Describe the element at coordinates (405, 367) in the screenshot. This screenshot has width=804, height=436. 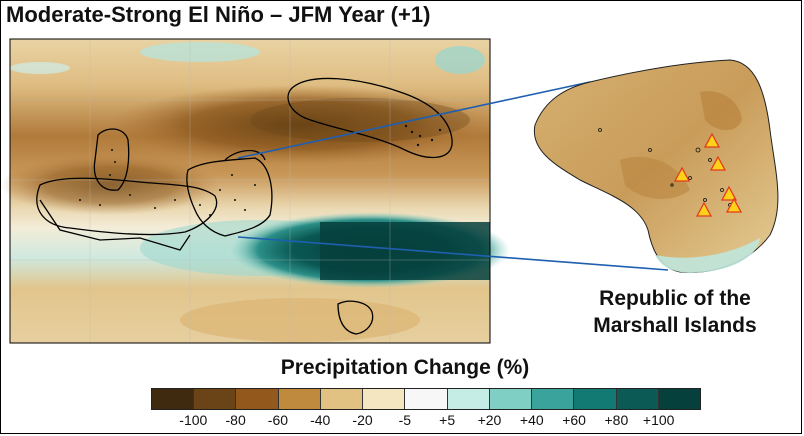
I see `legend-title: Precipitation Change (%)` at that location.